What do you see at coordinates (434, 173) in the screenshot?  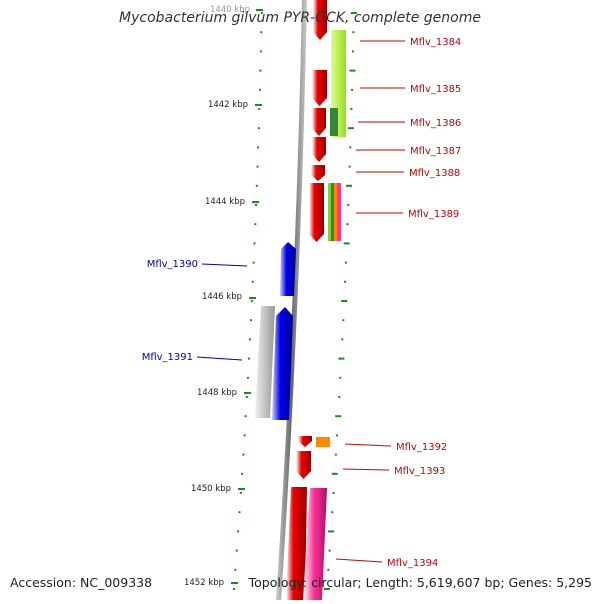 I see `gene-label-mflv-1388: Mflv_1388` at bounding box center [434, 173].